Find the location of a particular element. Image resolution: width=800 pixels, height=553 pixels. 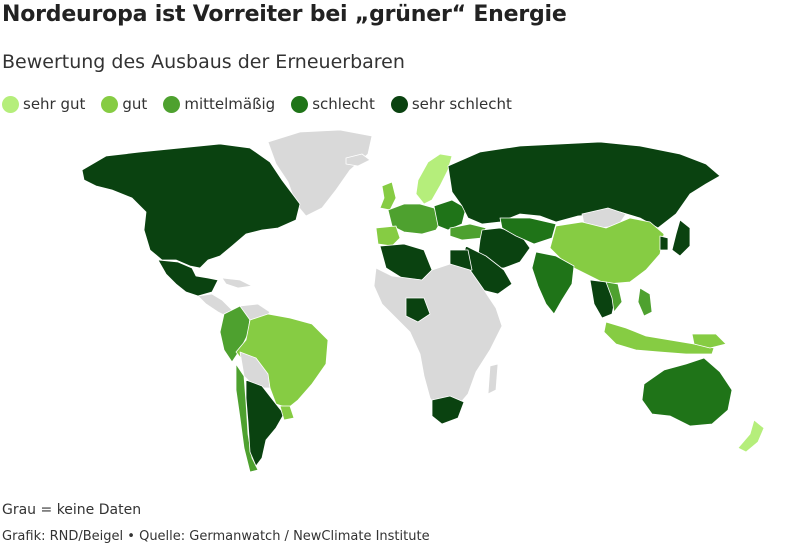

legend-swatch-schlecht is located at coordinates (300, 104).